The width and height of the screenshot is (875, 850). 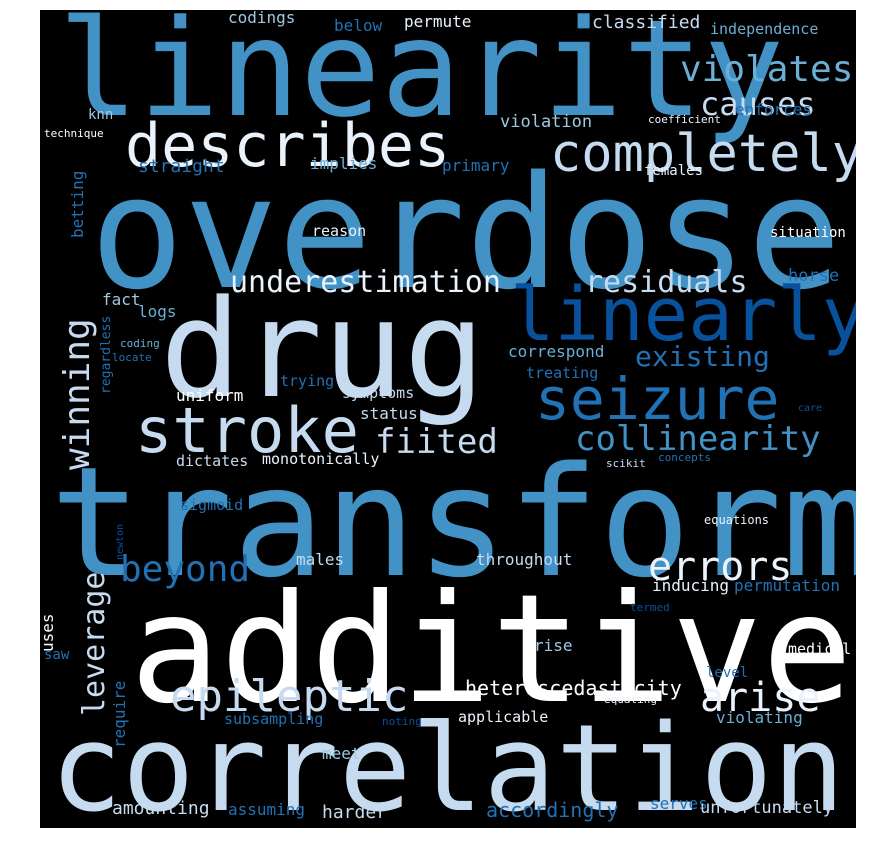 What do you see at coordinates (132, 357) in the screenshot?
I see `word-locate: locate` at bounding box center [132, 357].